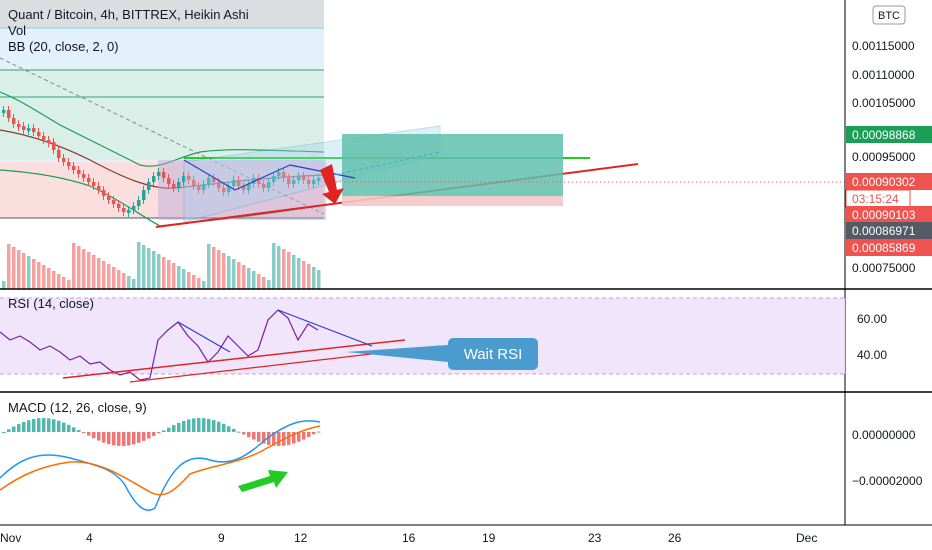 The height and width of the screenshot is (550, 932). I want to click on bb-indicator-label: BB (20, close, 2, 0), so click(63, 46).